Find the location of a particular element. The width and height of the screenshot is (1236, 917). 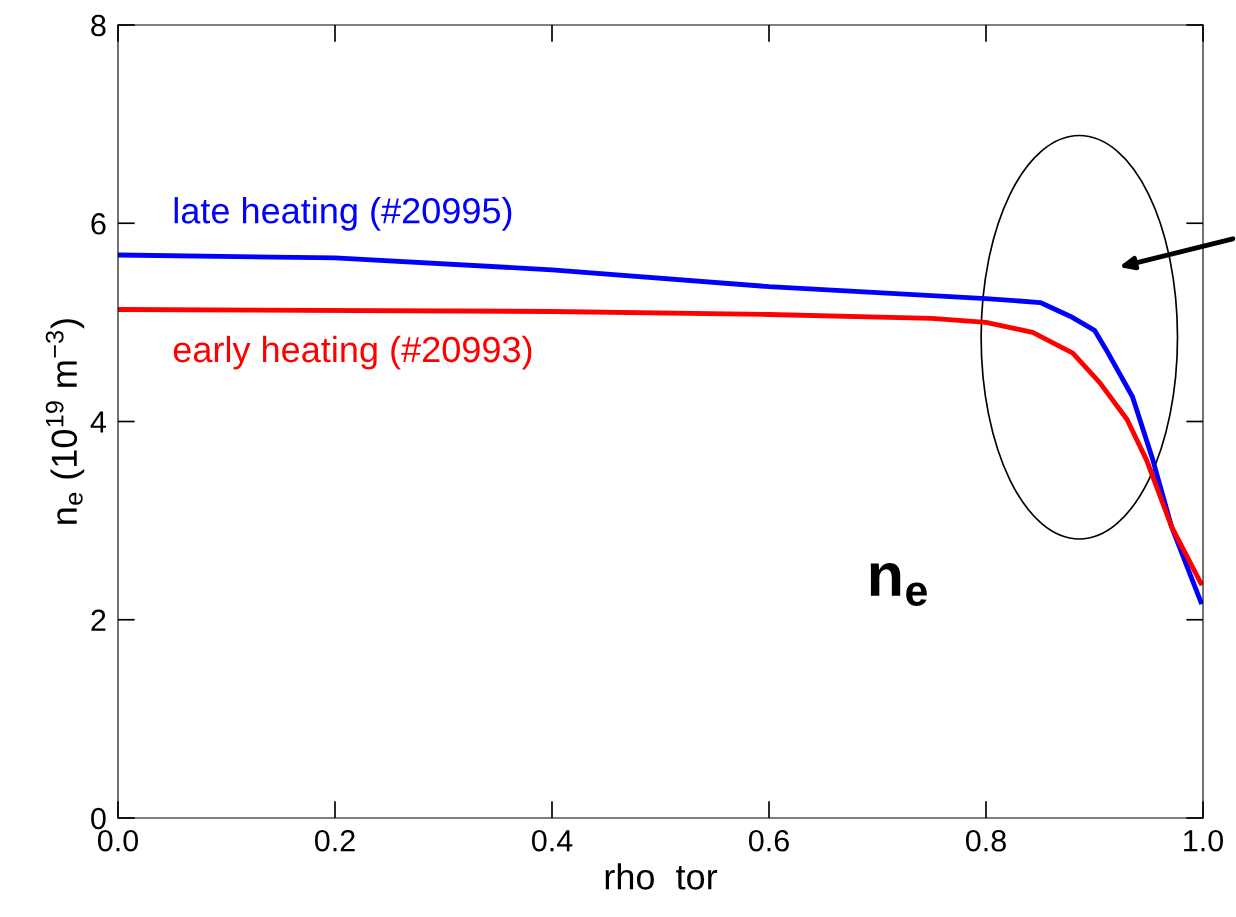

y-tick-label: 4 is located at coordinates (98, 422).